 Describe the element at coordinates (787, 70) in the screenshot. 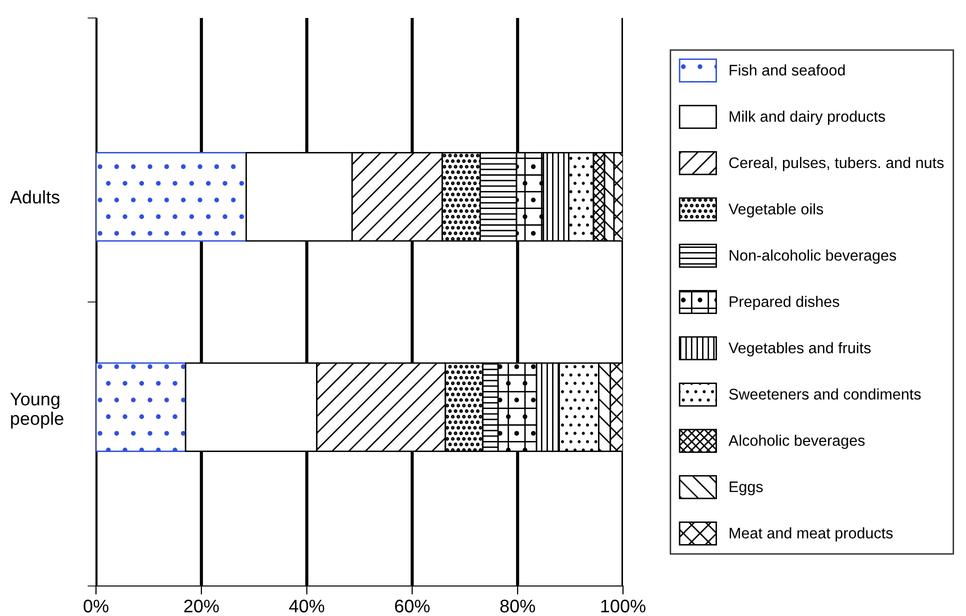

I see `legend-label: Fish and seafood` at that location.